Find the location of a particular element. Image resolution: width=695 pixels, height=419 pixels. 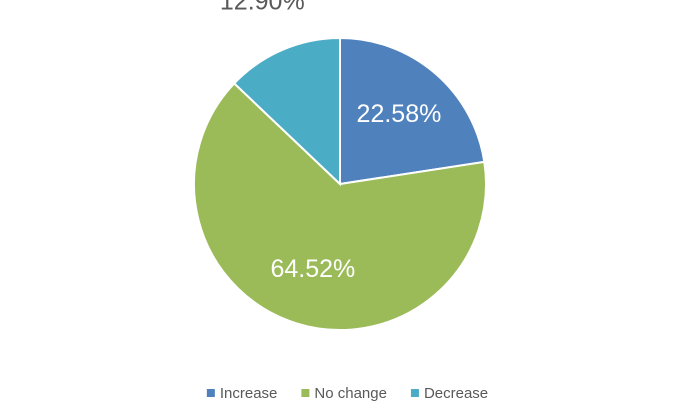

data-label: 22.58% is located at coordinates (399, 114).